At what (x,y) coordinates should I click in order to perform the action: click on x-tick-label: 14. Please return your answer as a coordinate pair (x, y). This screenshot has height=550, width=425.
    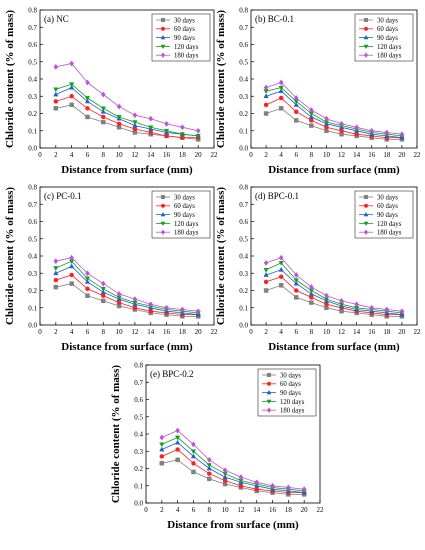
    Looking at the image, I should click on (257, 510).